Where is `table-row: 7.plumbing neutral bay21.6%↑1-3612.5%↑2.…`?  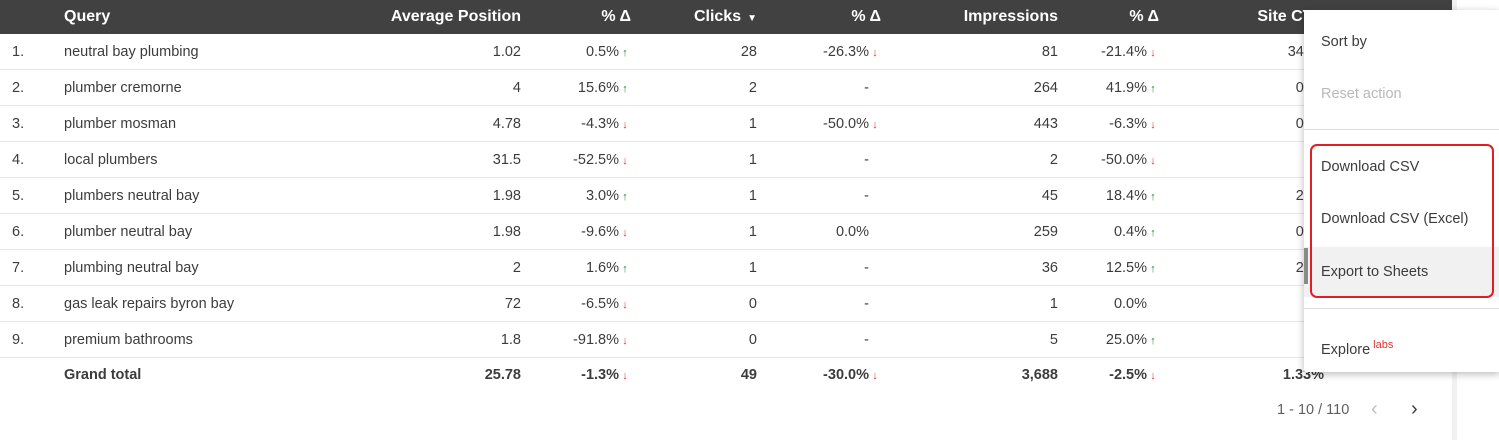 table-row: 7.plumbing neutral bay21.6%↑1-3612.5%↑2.… is located at coordinates (726, 267).